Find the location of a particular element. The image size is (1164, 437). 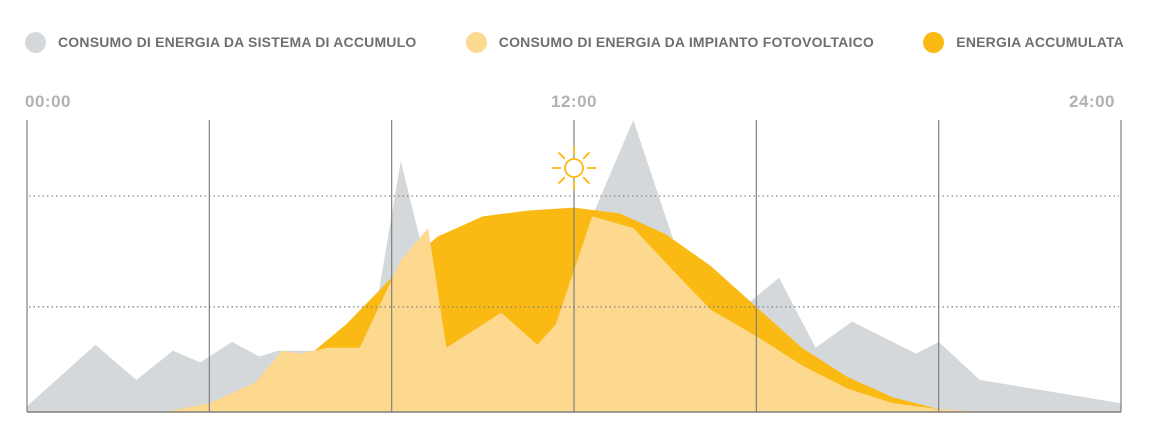

legend-item-stored-energy: ENERGIA ACCUMULATA is located at coordinates (1023, 42).